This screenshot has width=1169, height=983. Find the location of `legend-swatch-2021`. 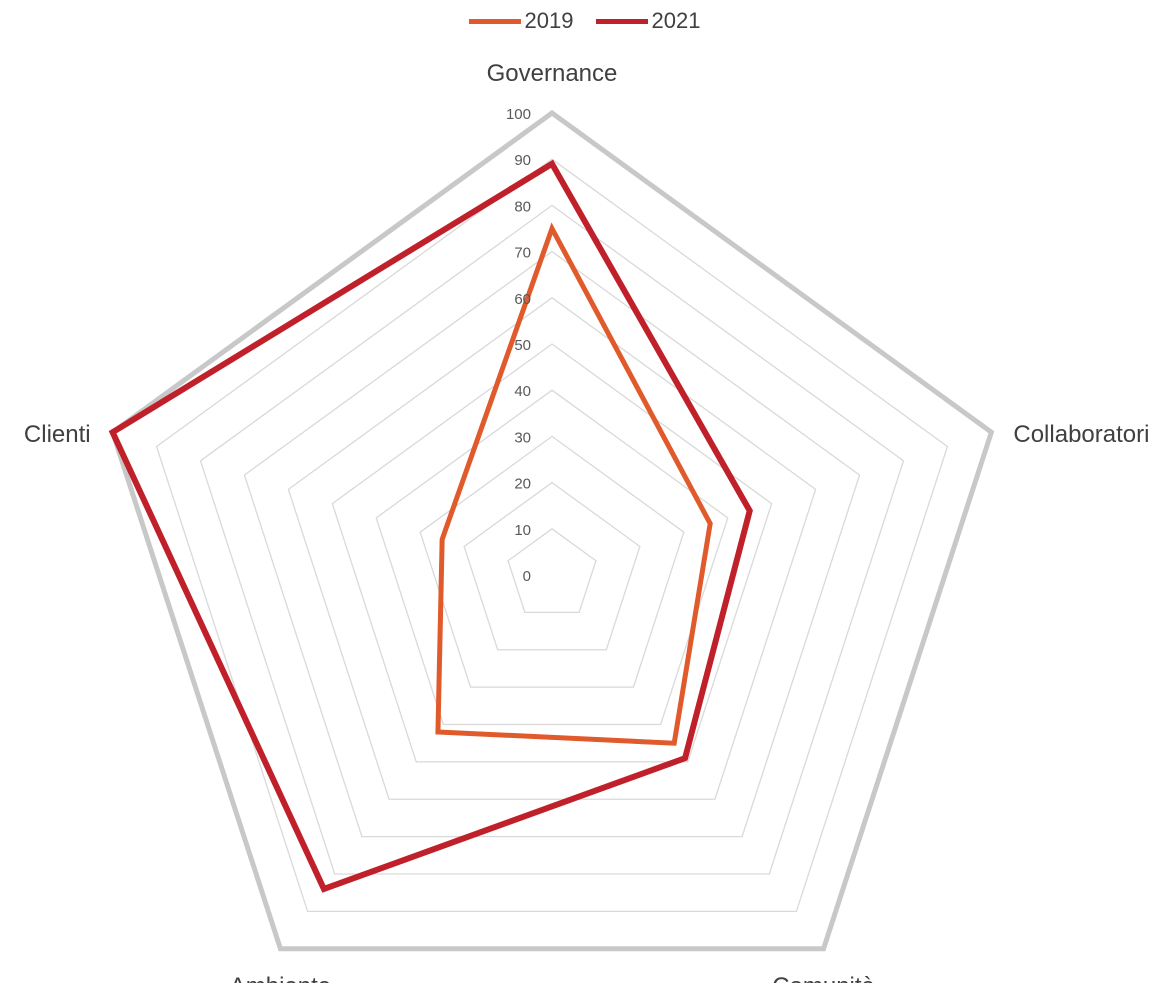

legend-swatch-2021 is located at coordinates (621, 21).